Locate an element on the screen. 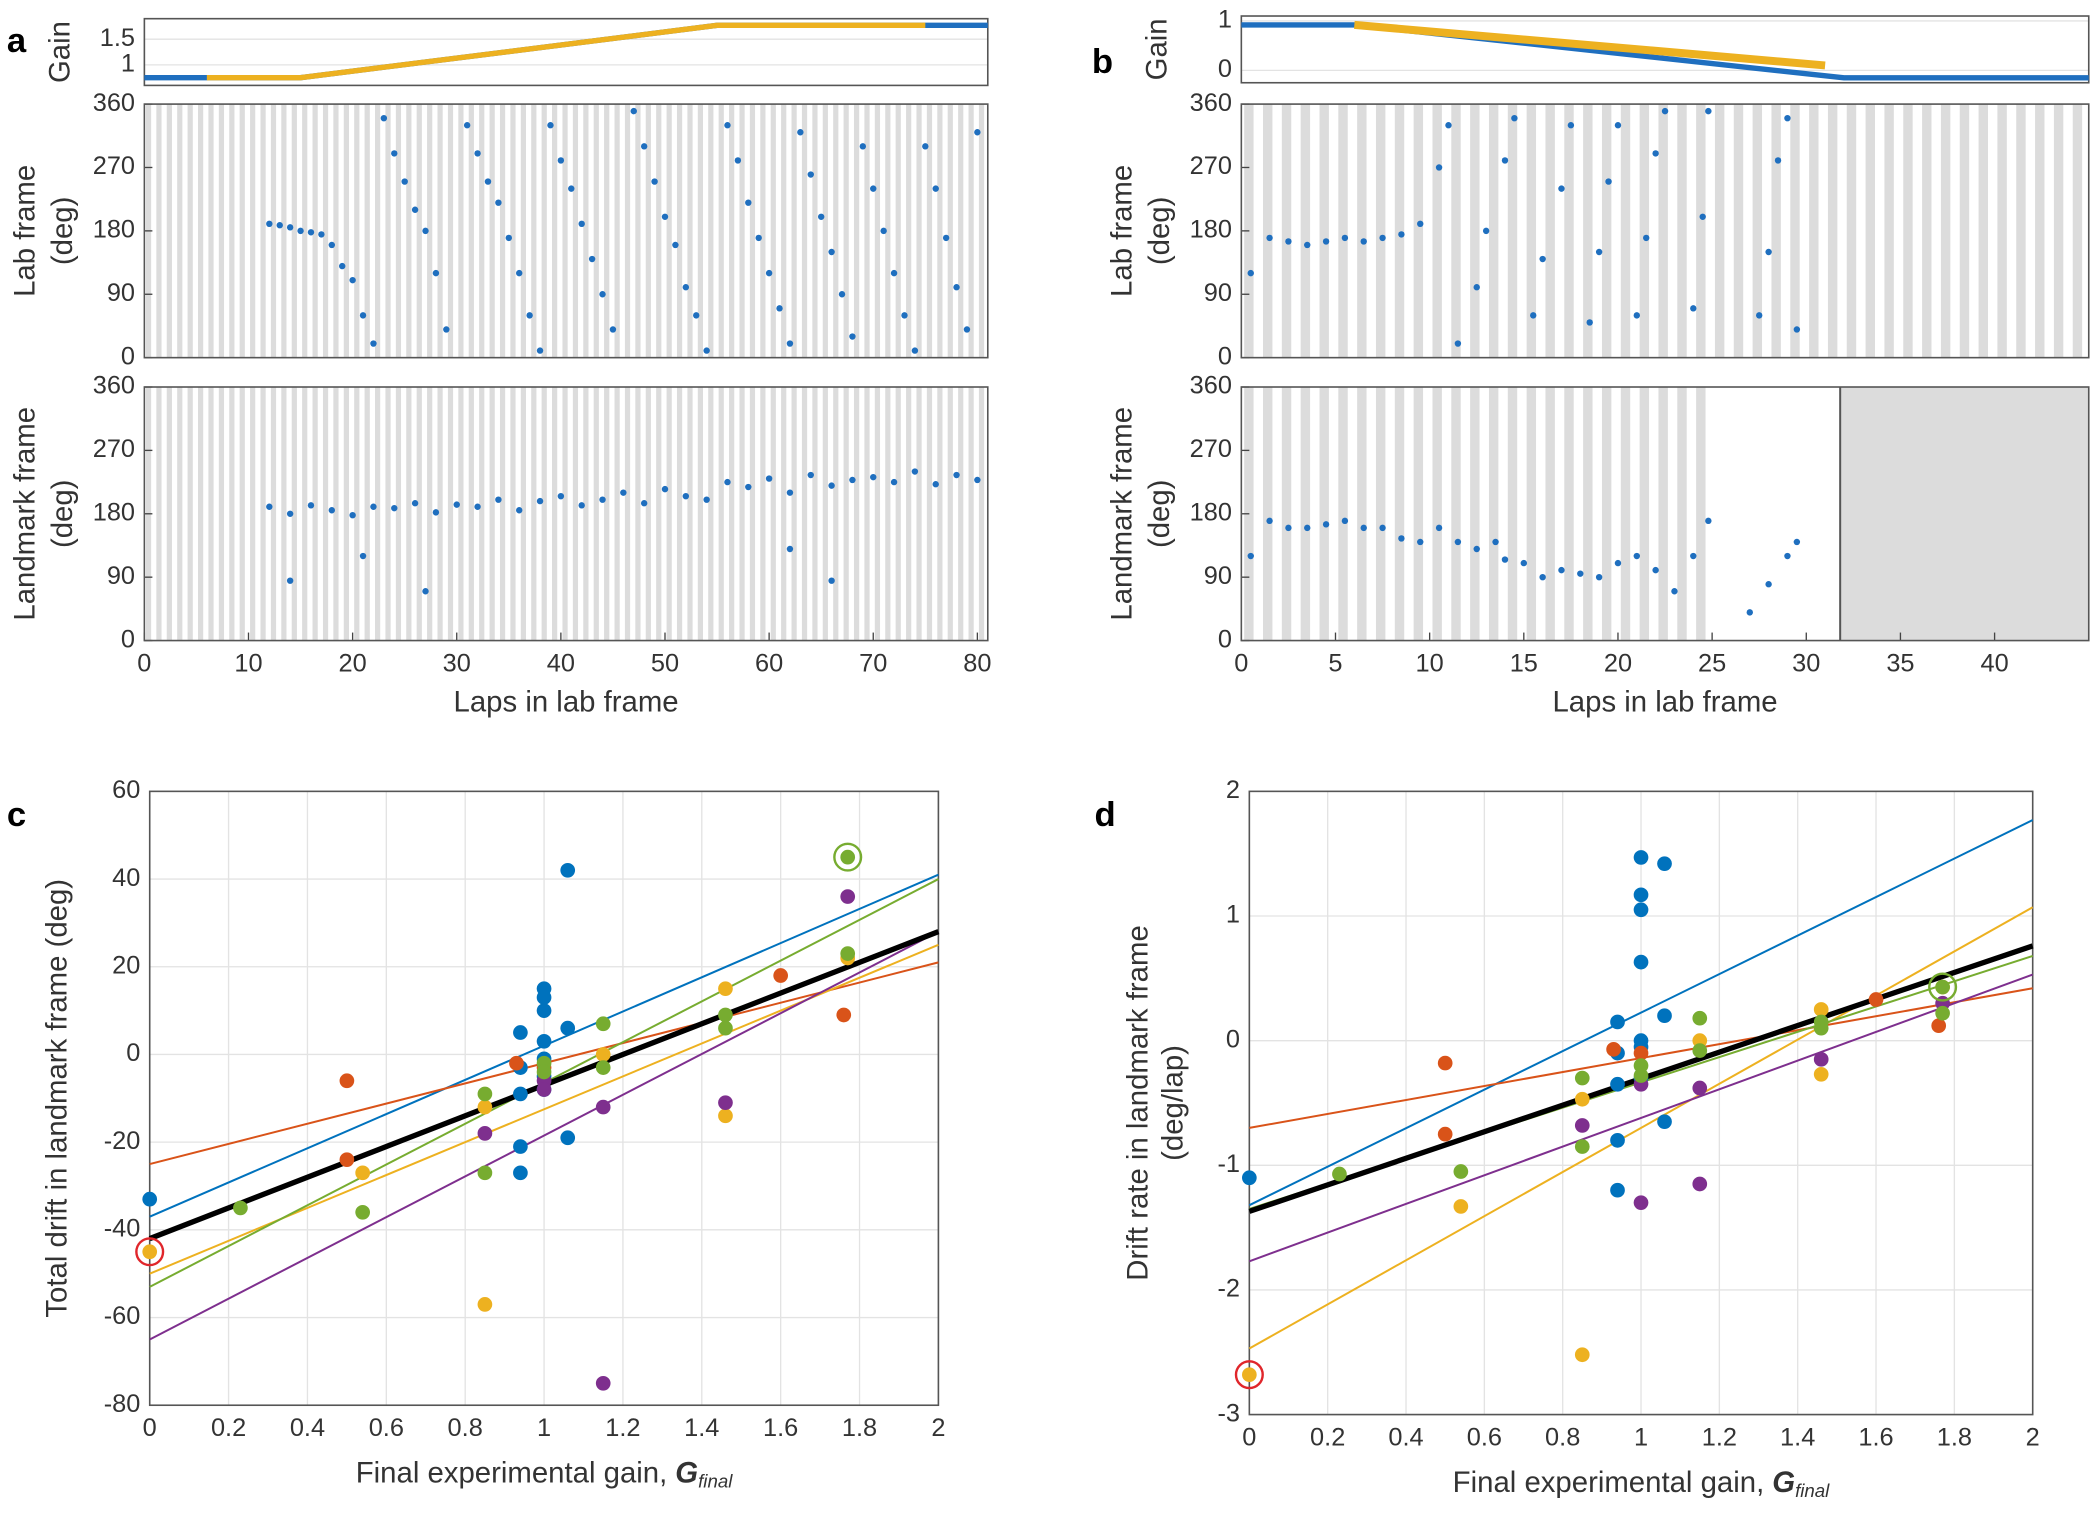 This screenshot has width=2093, height=1520. x-tick-label: 0.6 is located at coordinates (1484, 1437).